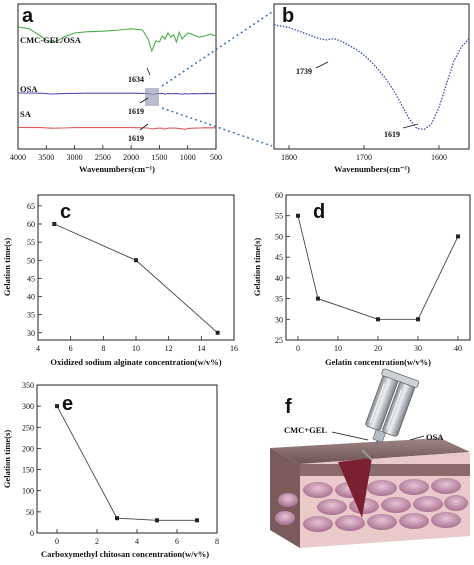 This screenshot has height=565, width=474. I want to click on x-tick-label: 4000, so click(18, 157).